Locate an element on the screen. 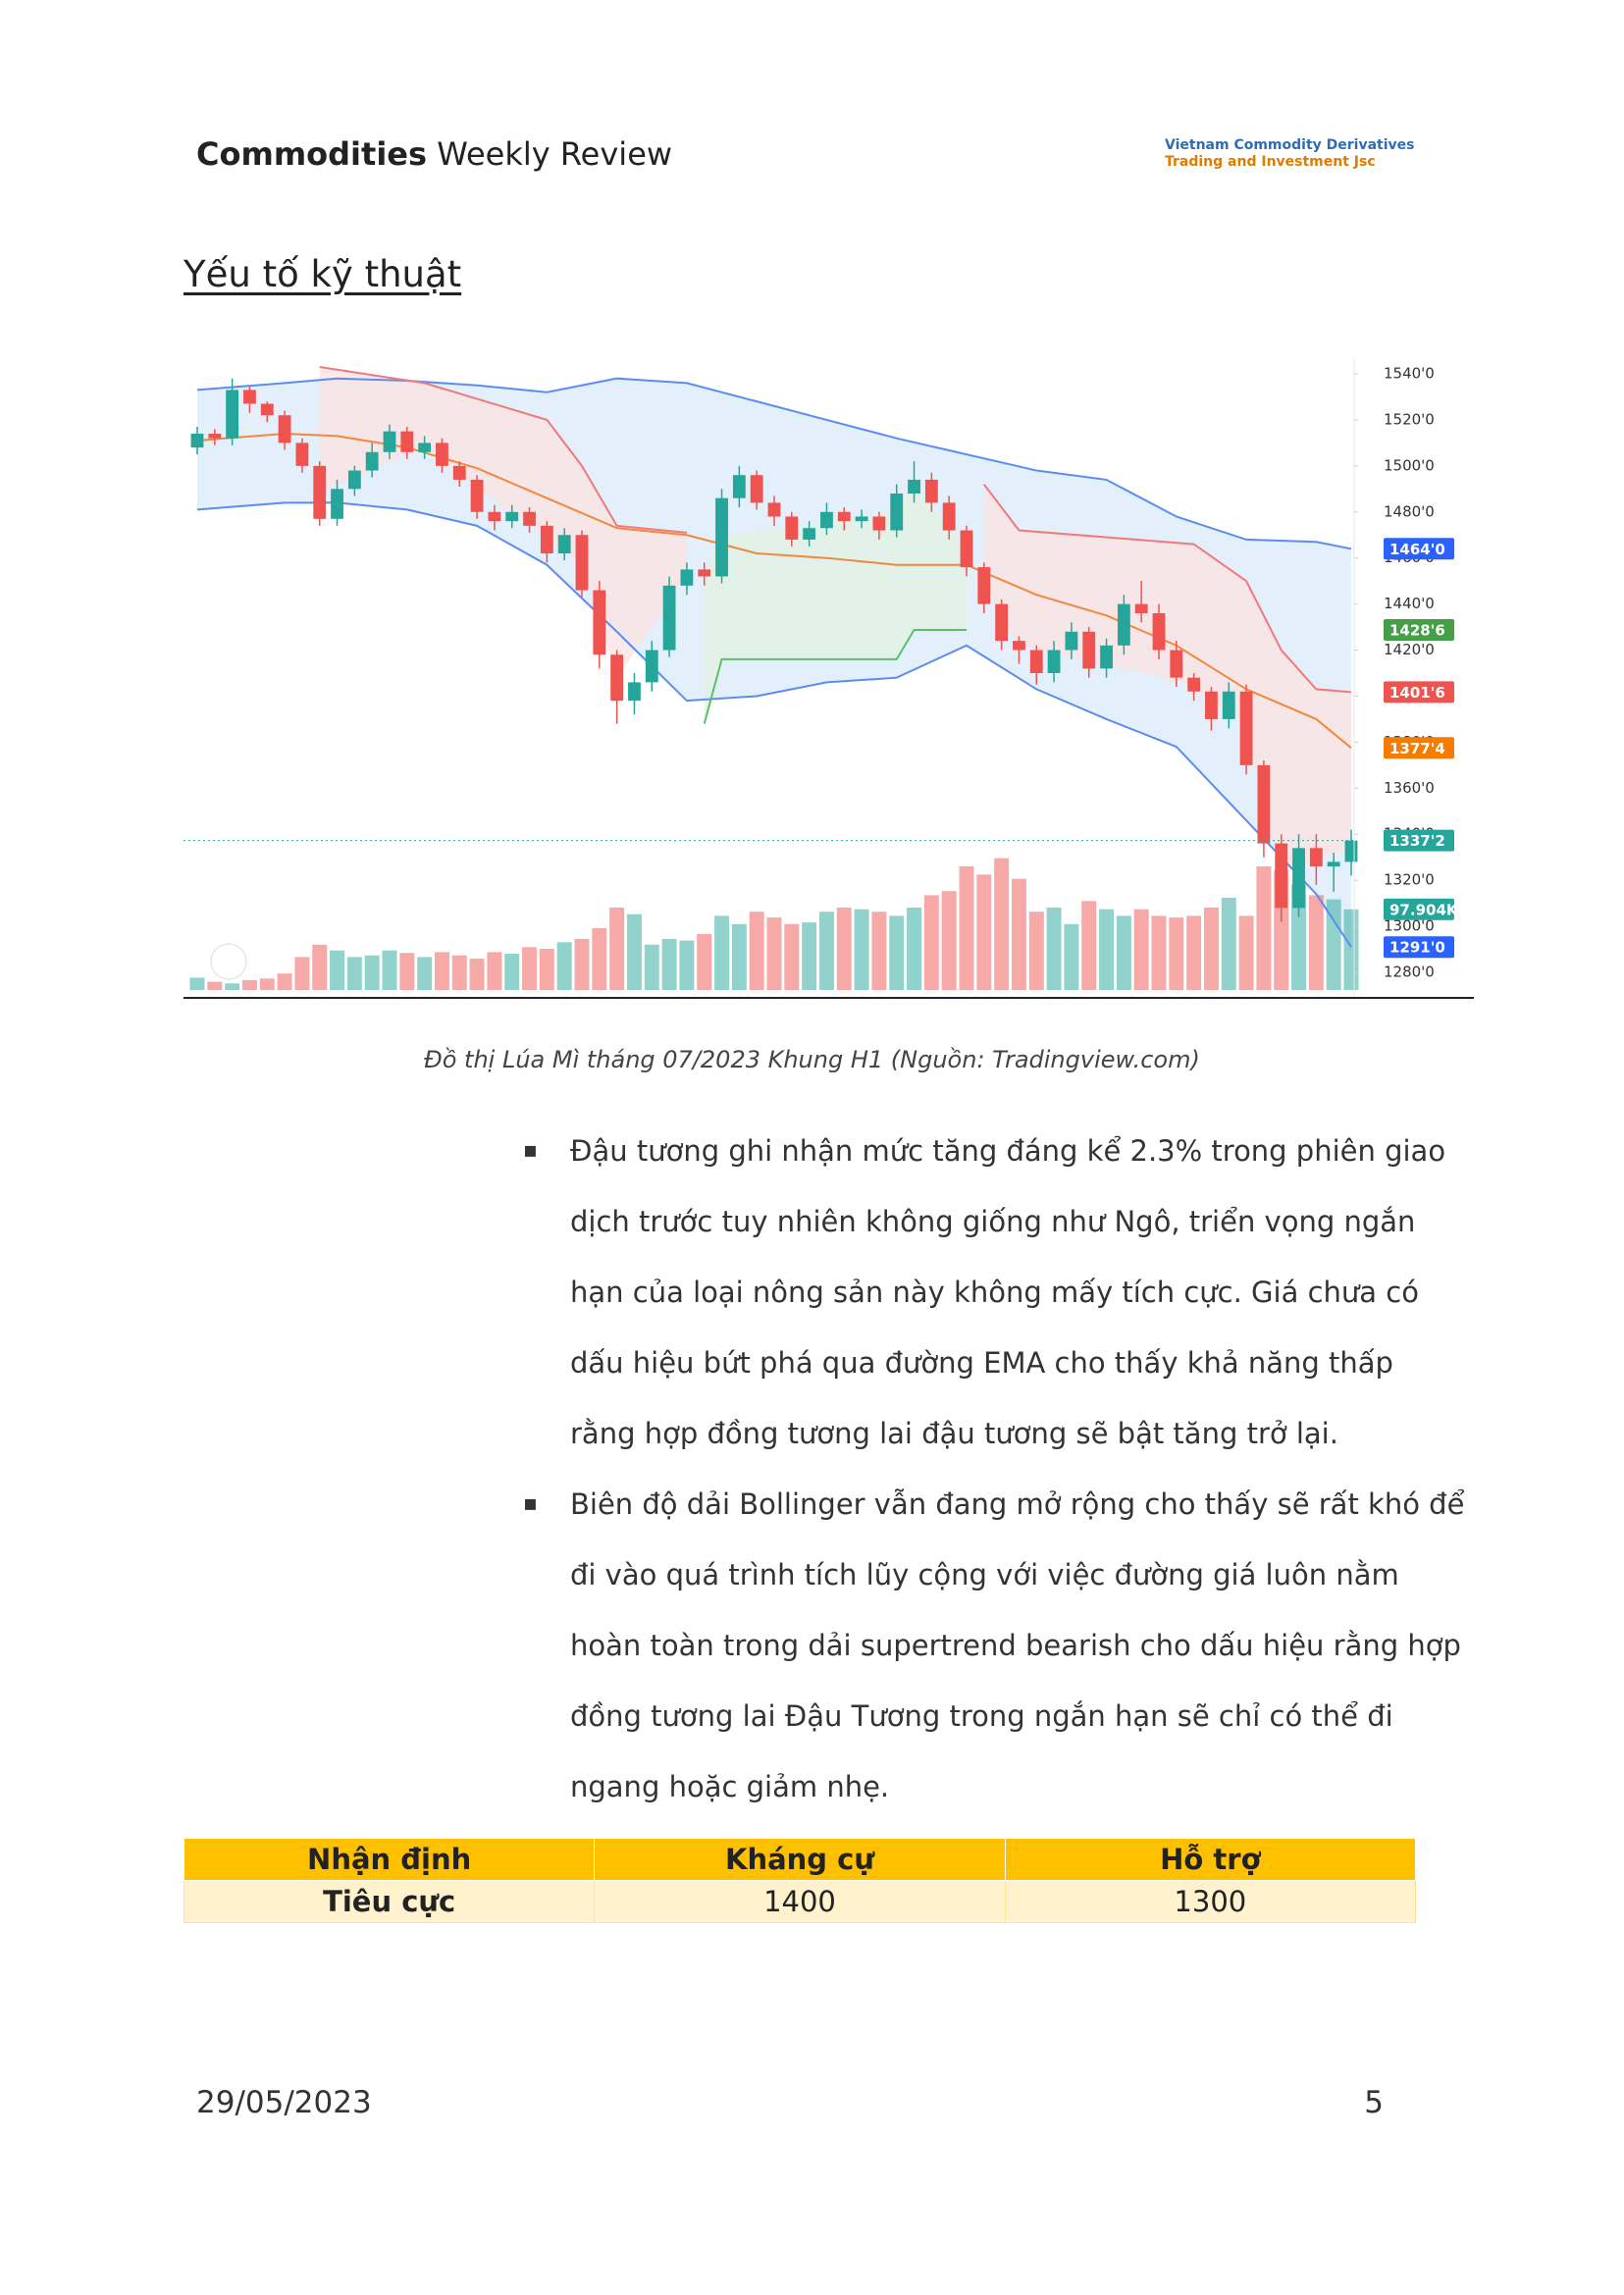 The height and width of the screenshot is (2295, 1624). y-tick-label: 1540'0 is located at coordinates (1409, 374).